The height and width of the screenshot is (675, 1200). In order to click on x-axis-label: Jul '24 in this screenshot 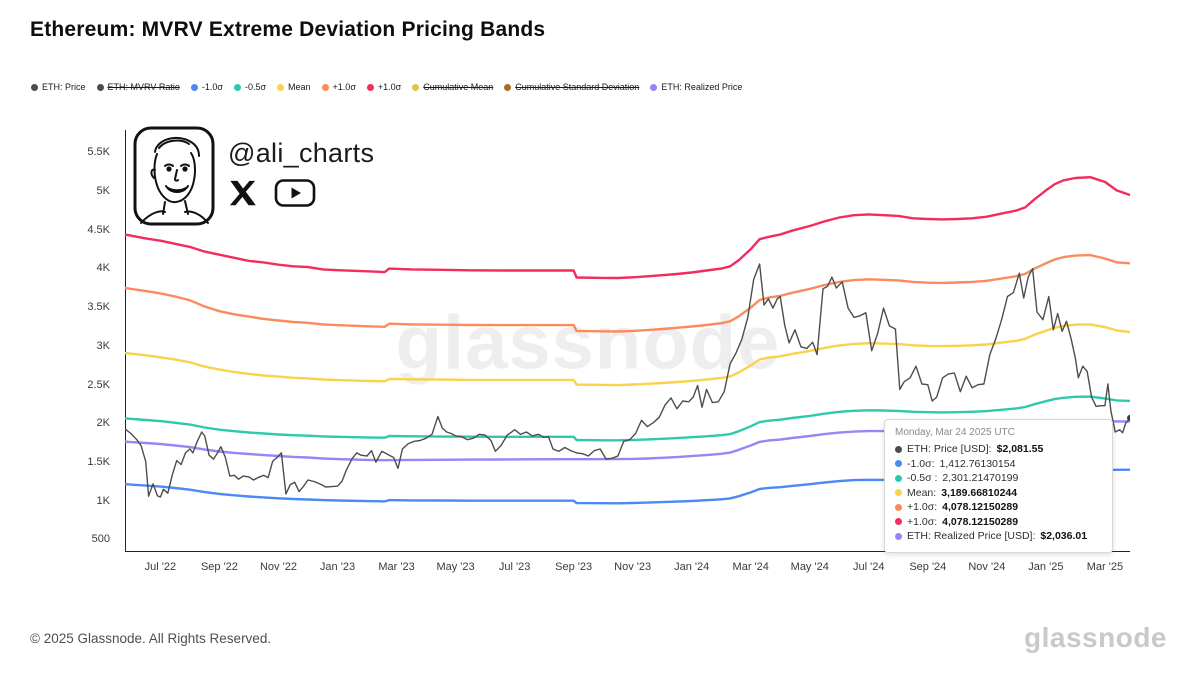, I will do `click(869, 567)`.